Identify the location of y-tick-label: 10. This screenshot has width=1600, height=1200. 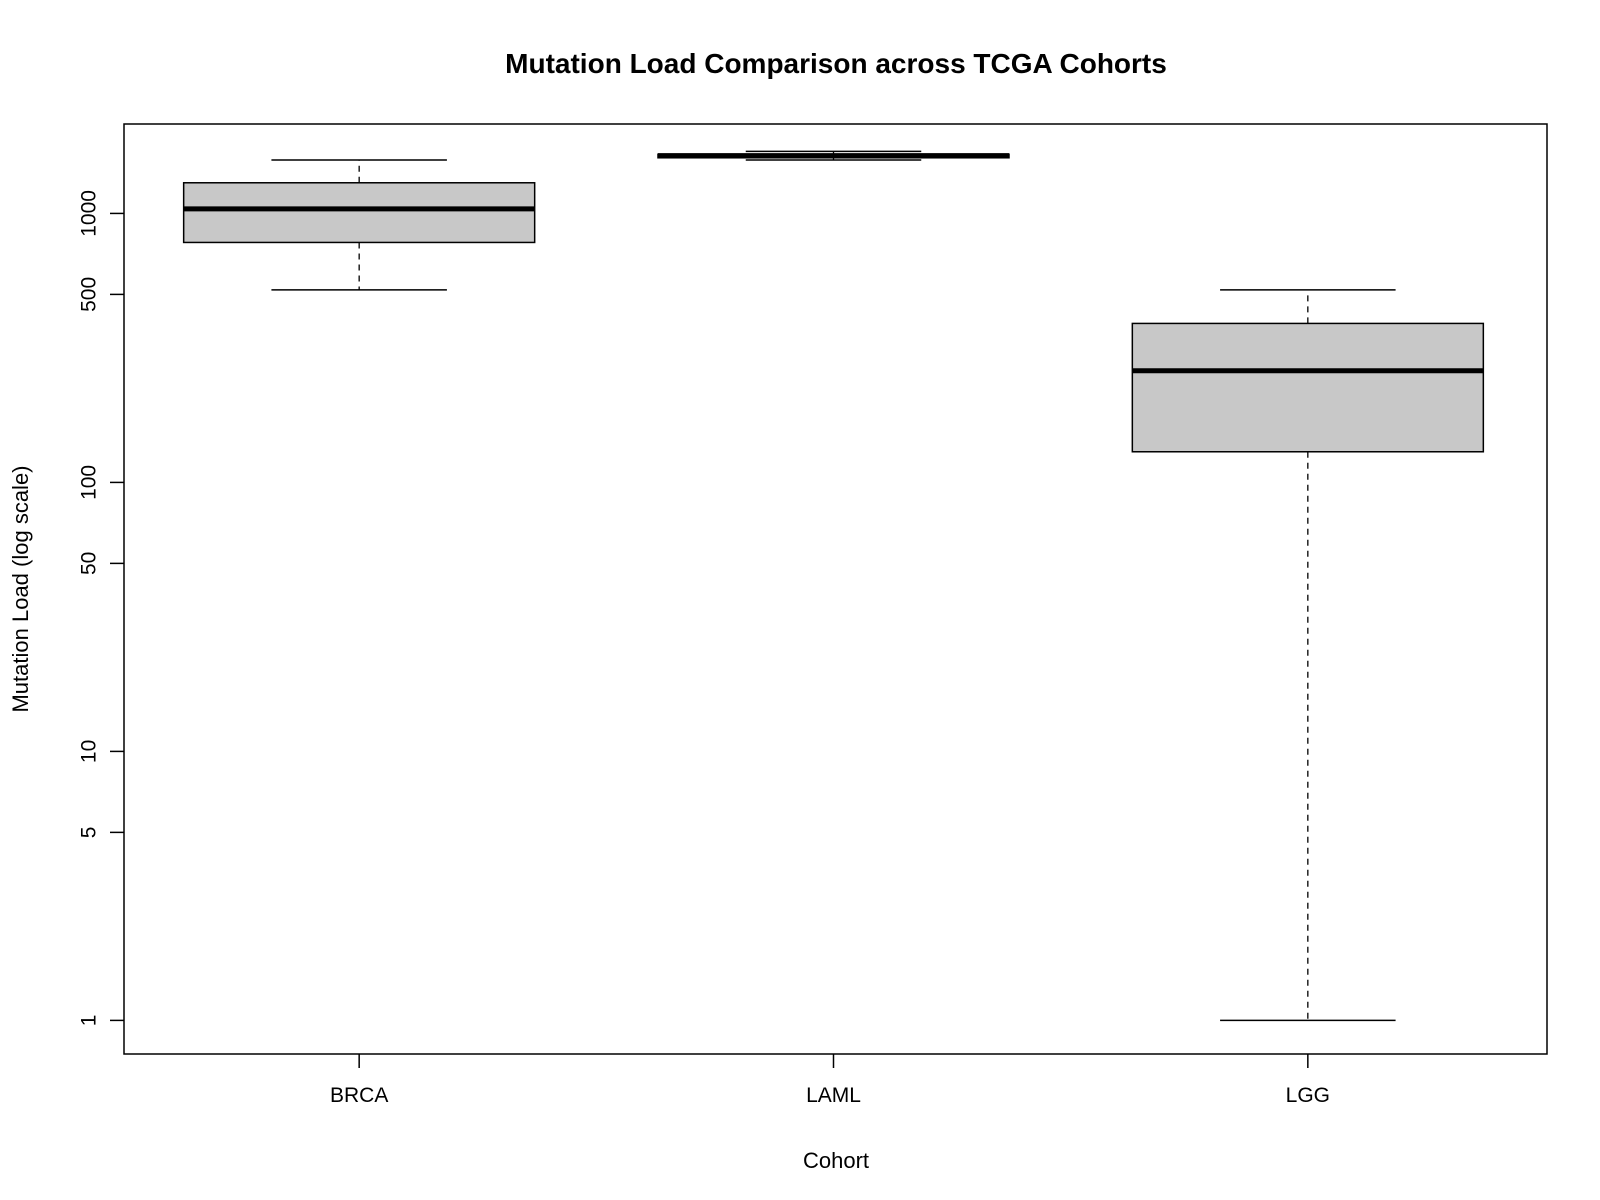
(88, 751).